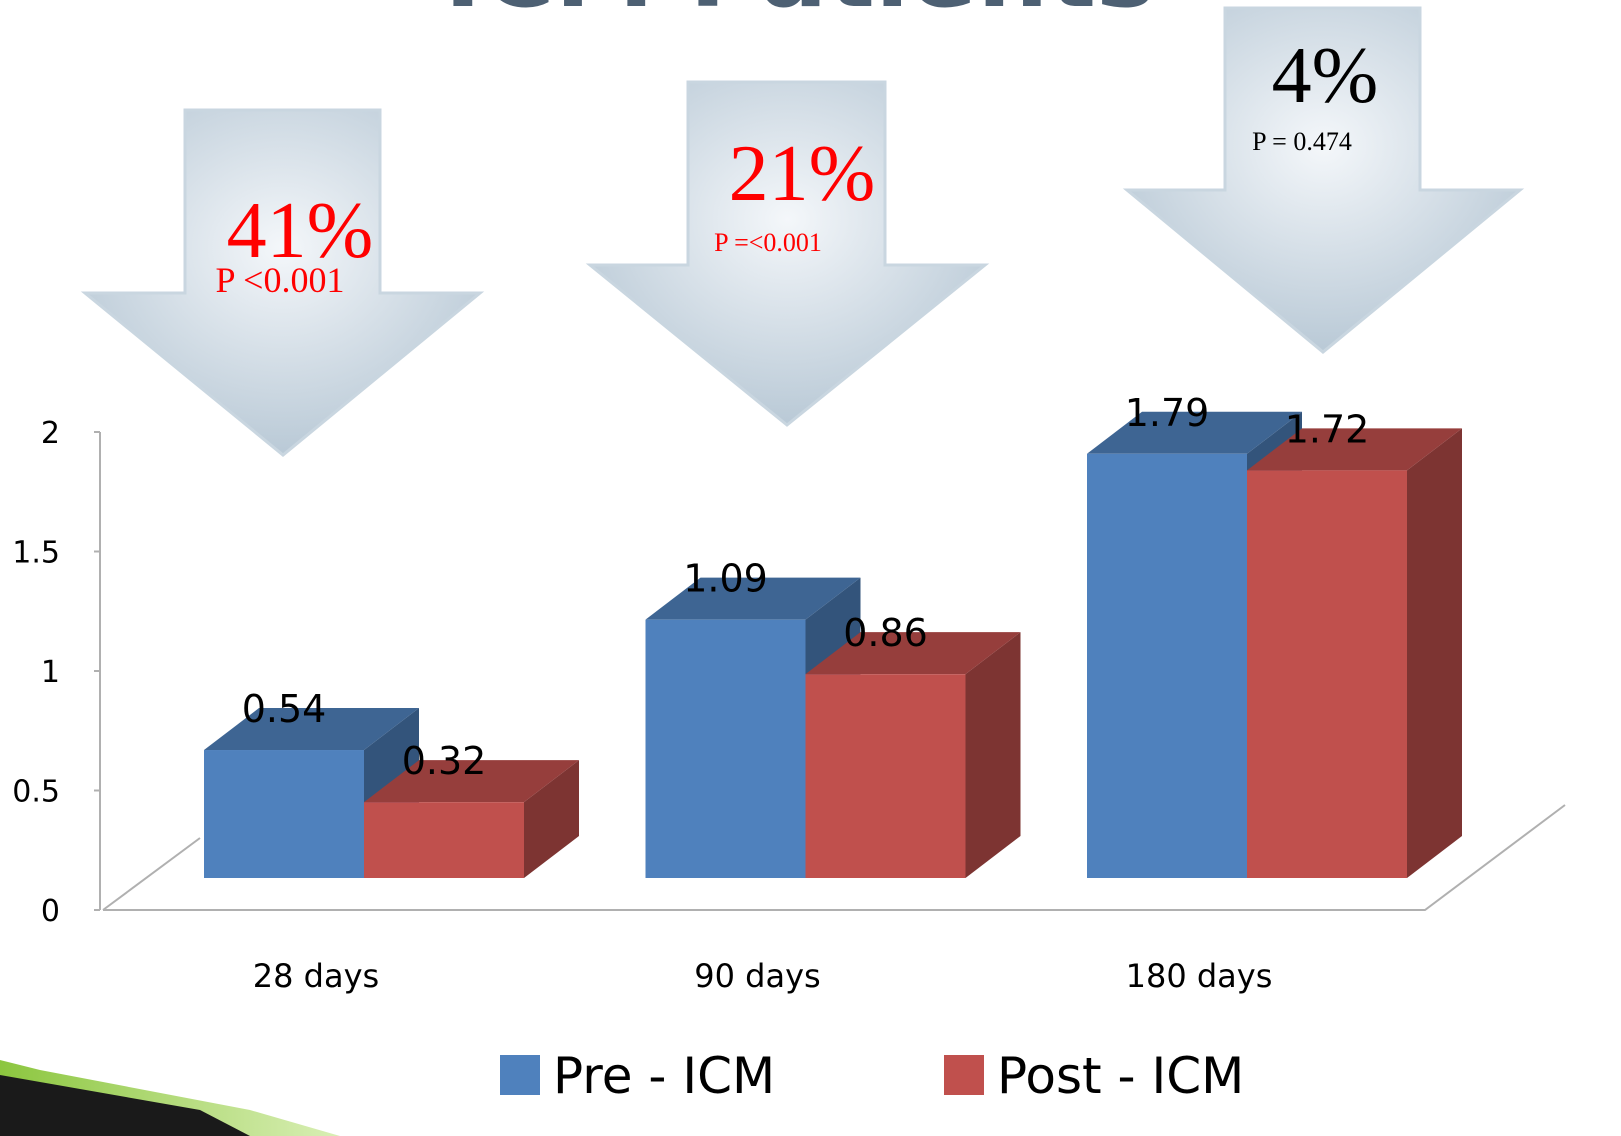 The height and width of the screenshot is (1136, 1621). What do you see at coordinates (799, 15) in the screenshot?
I see `chart-title: ICM Patients` at bounding box center [799, 15].